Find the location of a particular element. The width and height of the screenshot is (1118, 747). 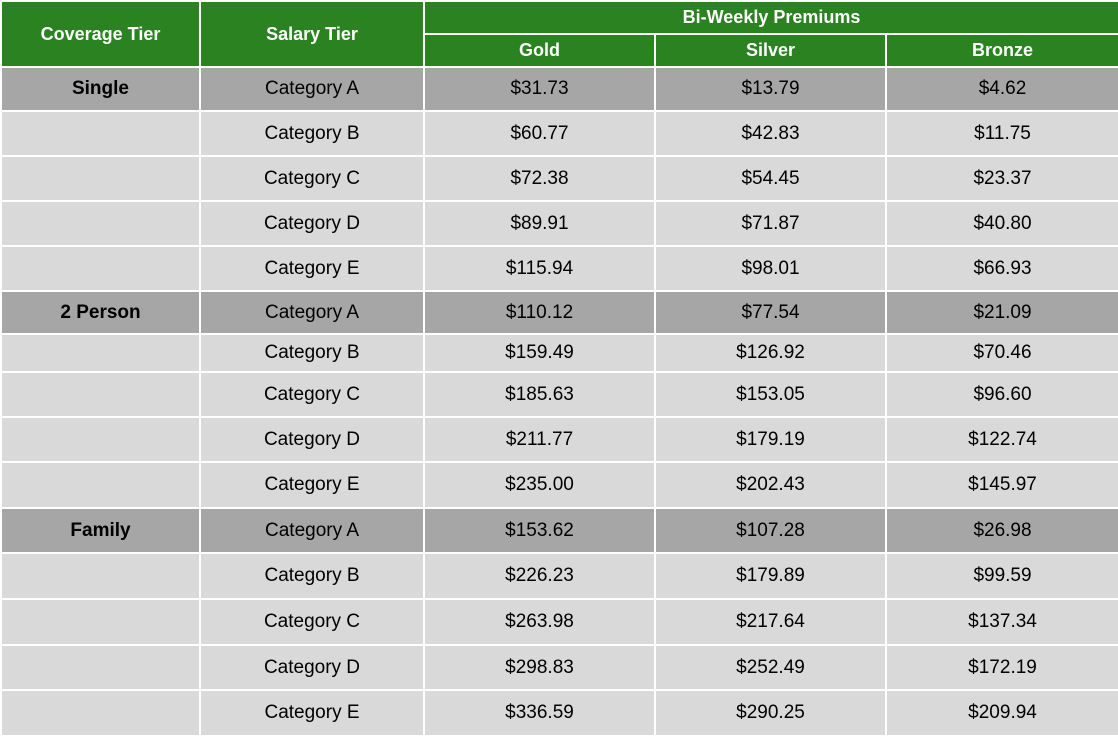

header-silver: Silver is located at coordinates (770, 50).